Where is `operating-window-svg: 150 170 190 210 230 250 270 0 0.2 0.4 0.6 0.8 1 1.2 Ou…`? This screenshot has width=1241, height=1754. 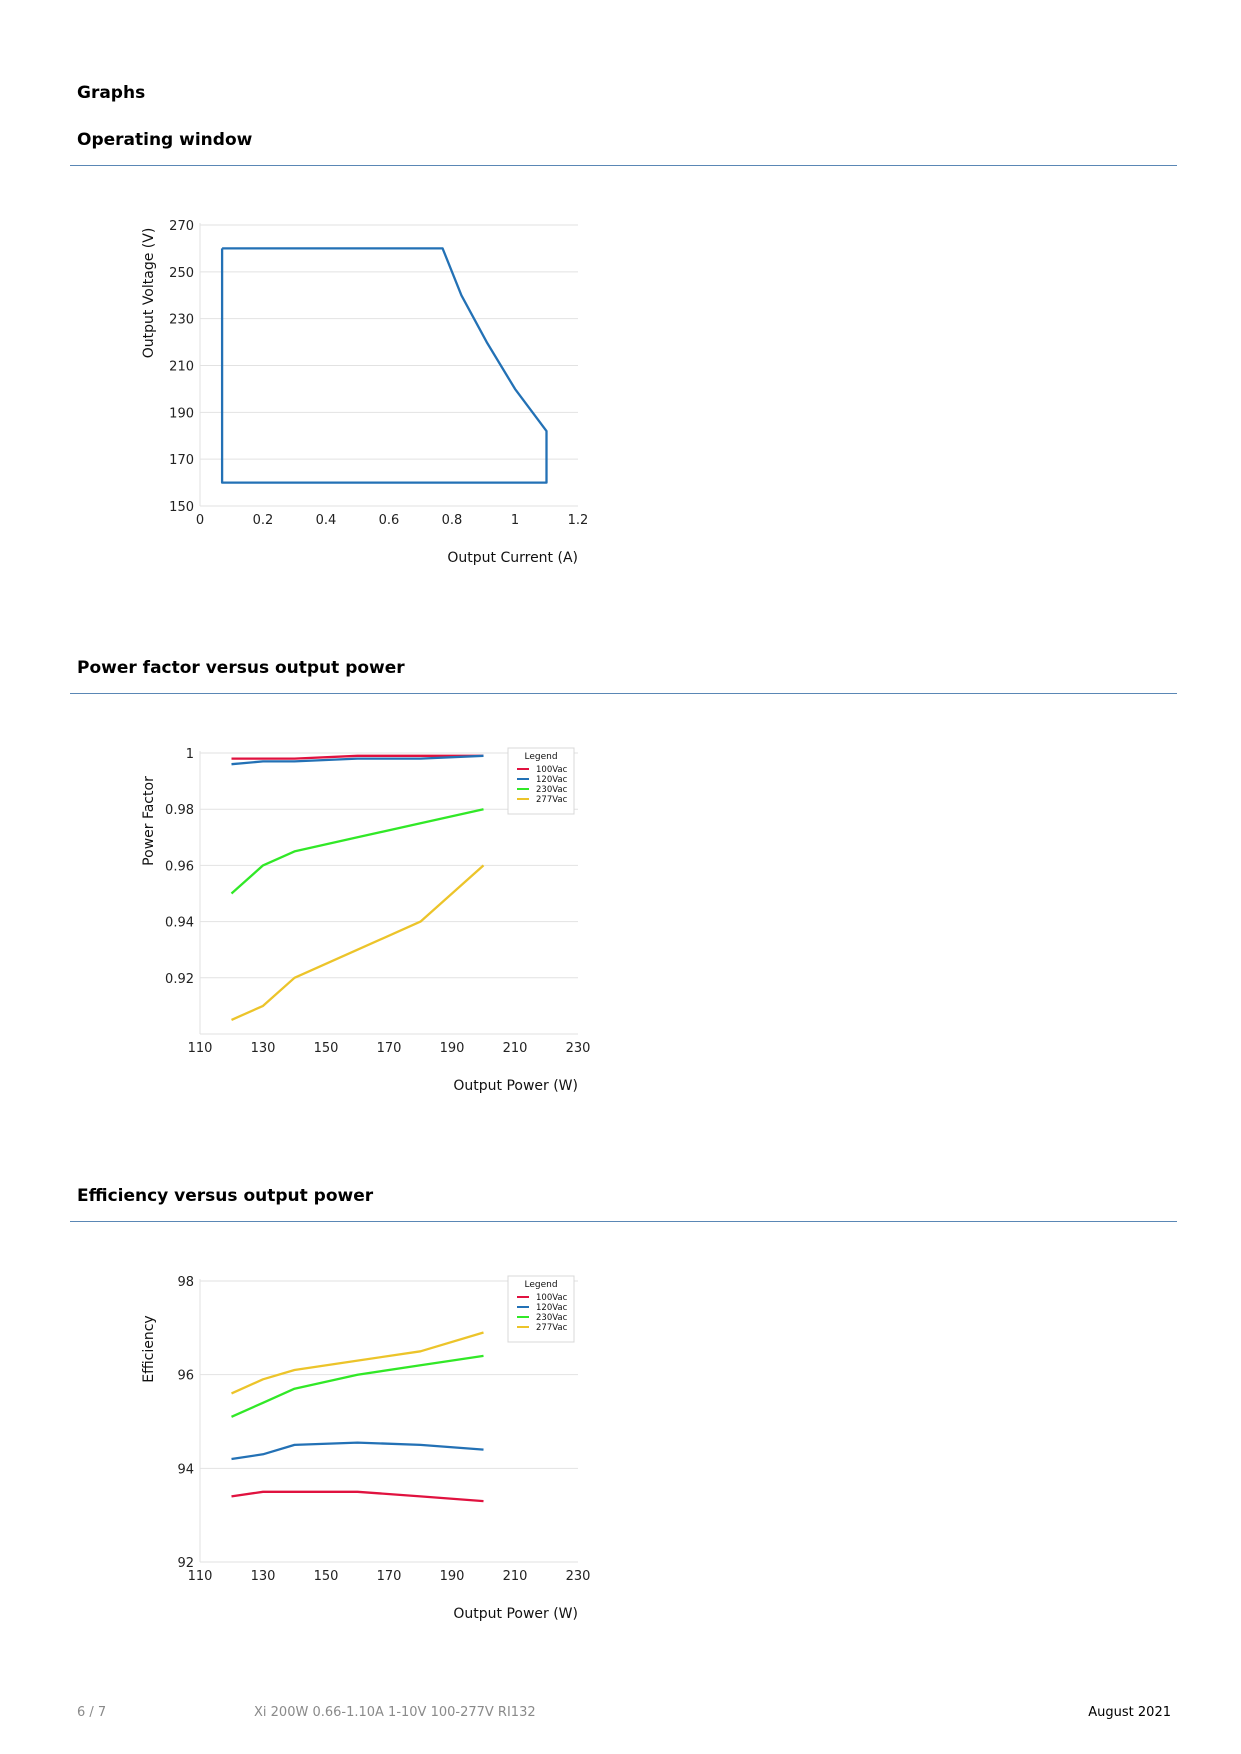 operating-window-svg: 150 170 190 210 230 250 270 0 0.2 0.4 0.6 0.8 1 1.2 Ou… is located at coordinates (365, 392).